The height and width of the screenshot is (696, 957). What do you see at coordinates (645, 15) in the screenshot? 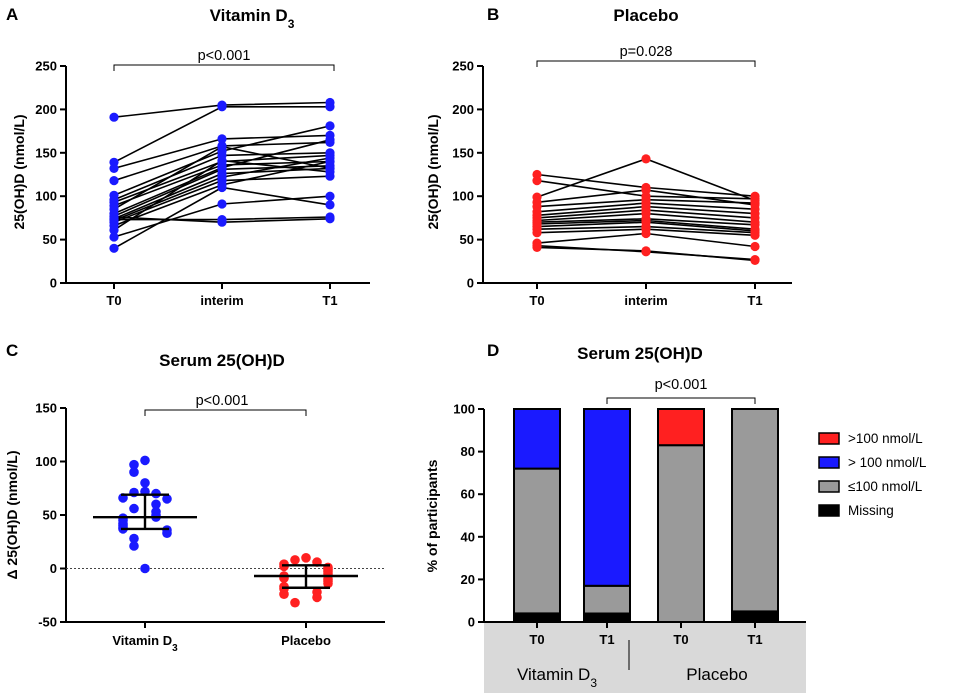
I see `panel-b-title: Placebo` at bounding box center [645, 15].